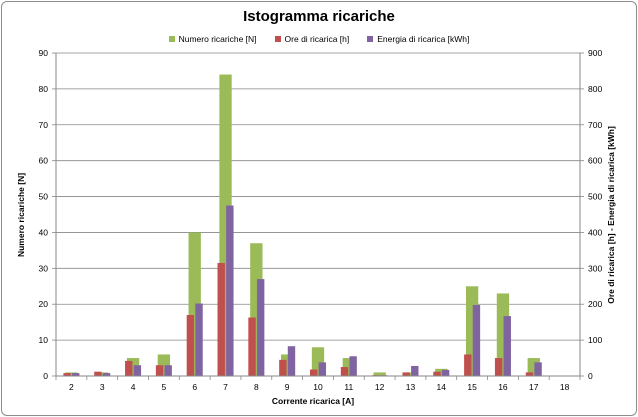 This screenshot has height=417, width=638. What do you see at coordinates (44, 232) in the screenshot?
I see `y-left-tick-label: 40` at bounding box center [44, 232].